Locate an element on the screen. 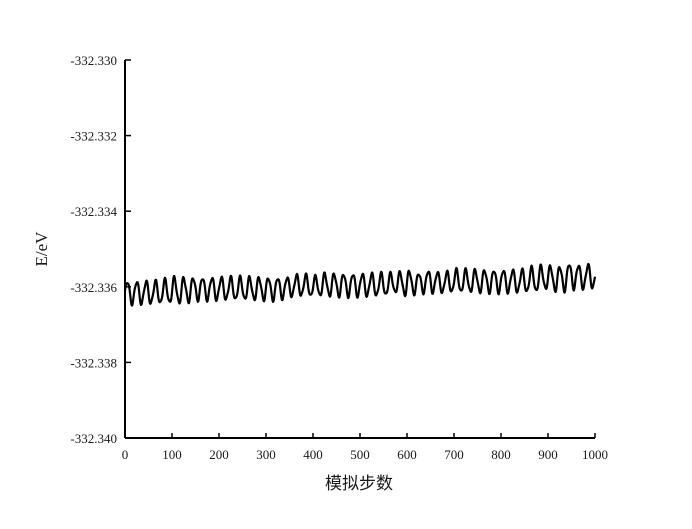 This screenshot has height=529, width=692. y-tick-label: -332.340 is located at coordinates (93, 438).